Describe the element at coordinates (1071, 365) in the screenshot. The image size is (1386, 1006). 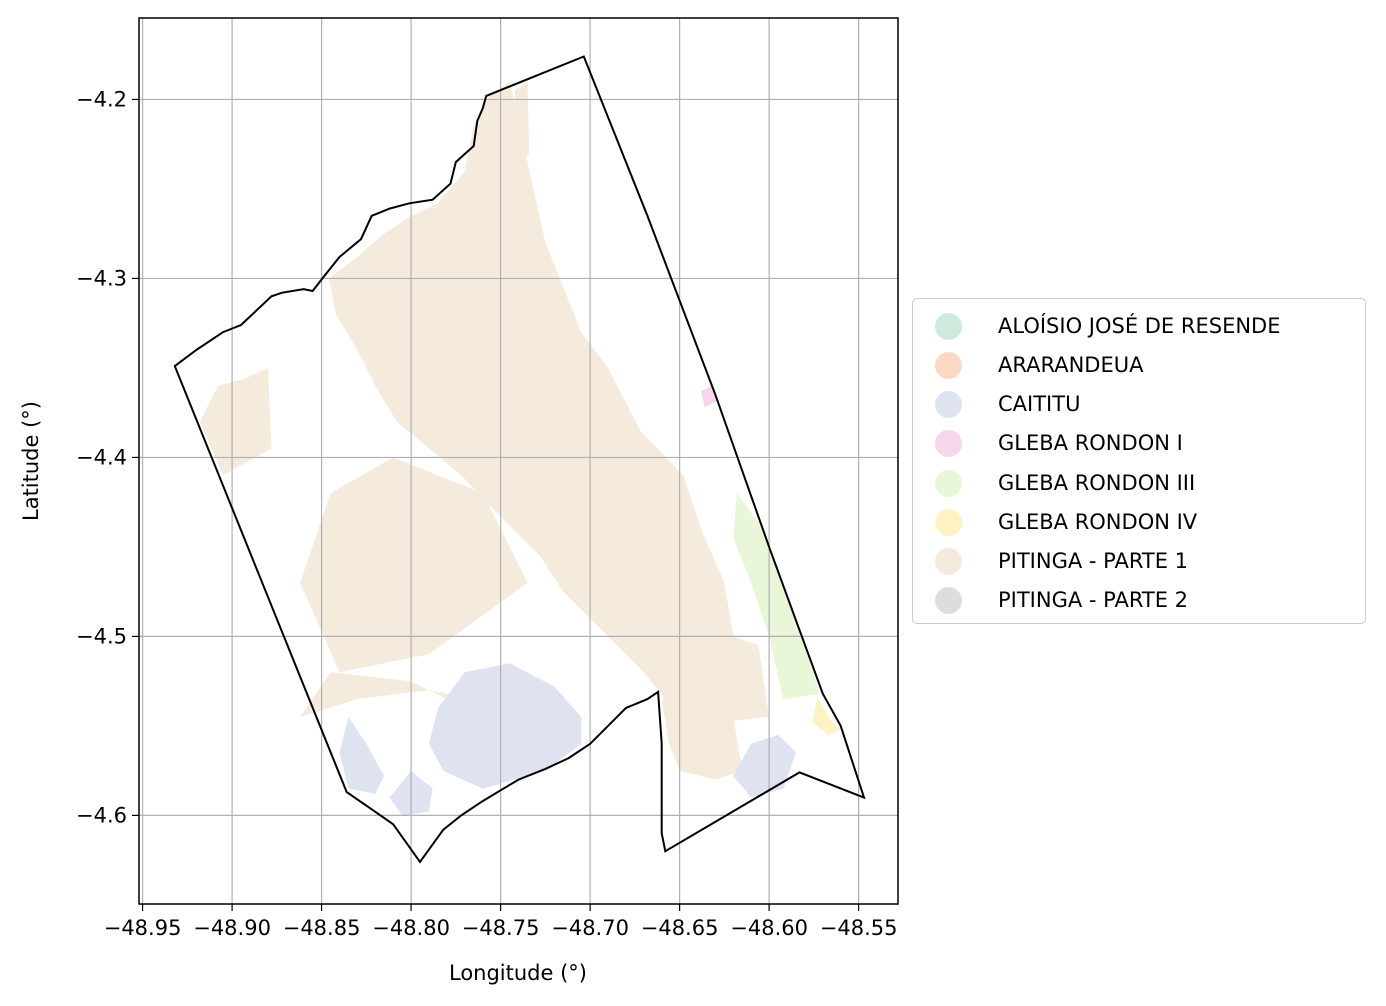
I see `legend-label: ARARANDEUA` at that location.